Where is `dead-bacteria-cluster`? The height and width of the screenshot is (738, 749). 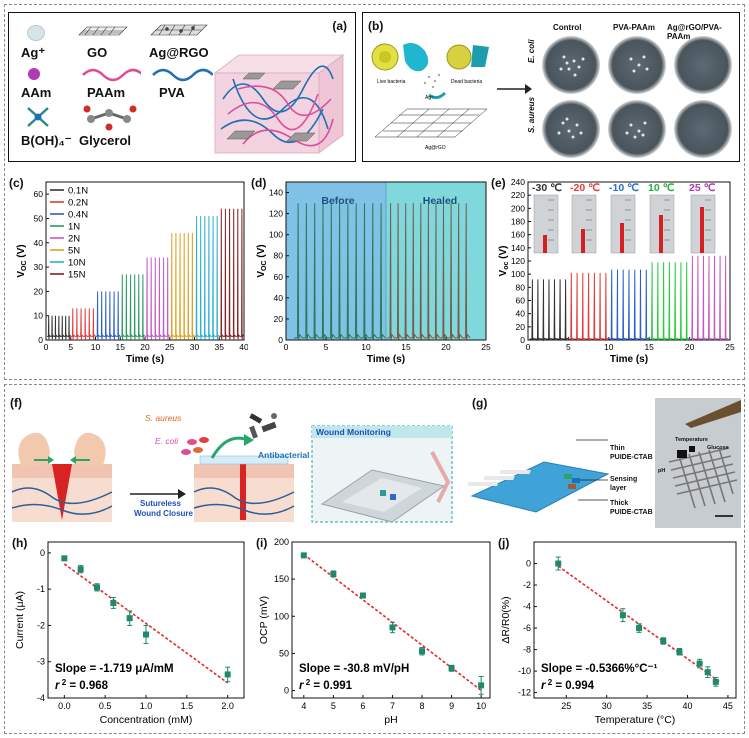
dead-bacteria-cluster is located at coordinates (263, 426).